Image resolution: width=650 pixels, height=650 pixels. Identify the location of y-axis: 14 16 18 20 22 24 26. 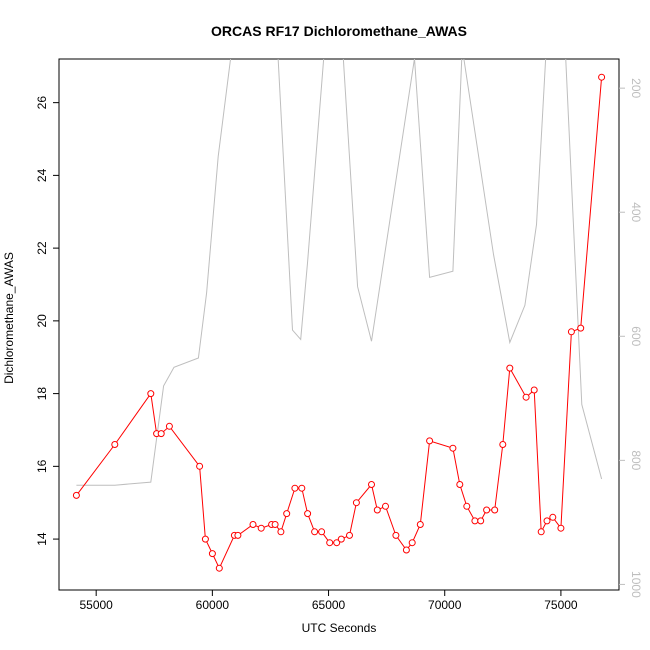
(47, 321).